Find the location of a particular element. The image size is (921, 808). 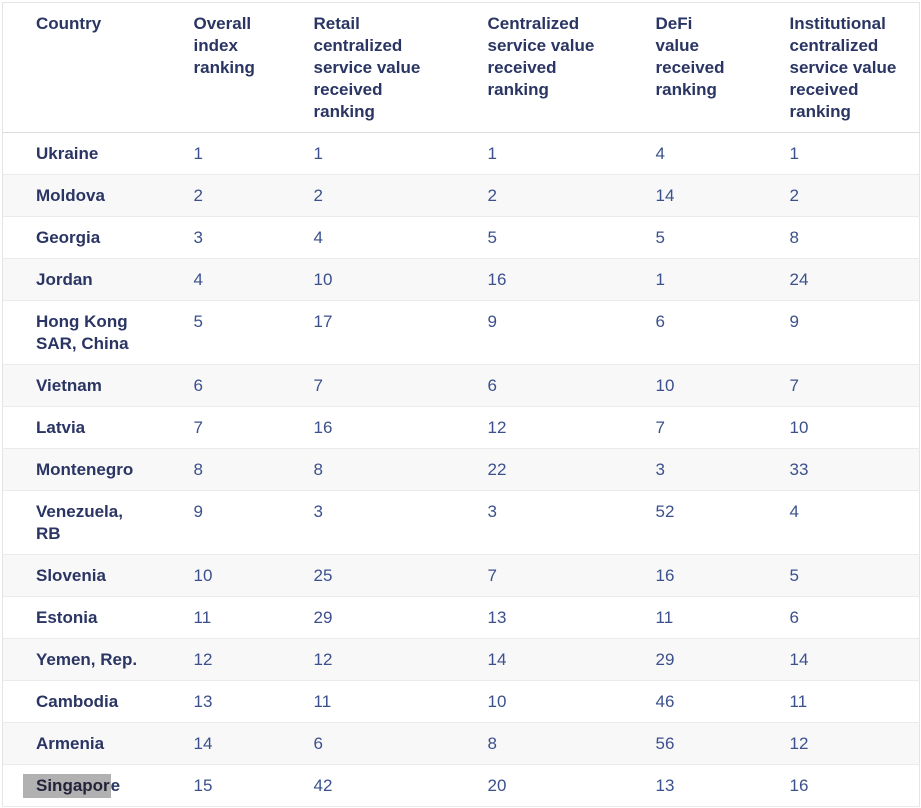

table-row: Vietnam 6 7 6 10 7 is located at coordinates (461, 385).